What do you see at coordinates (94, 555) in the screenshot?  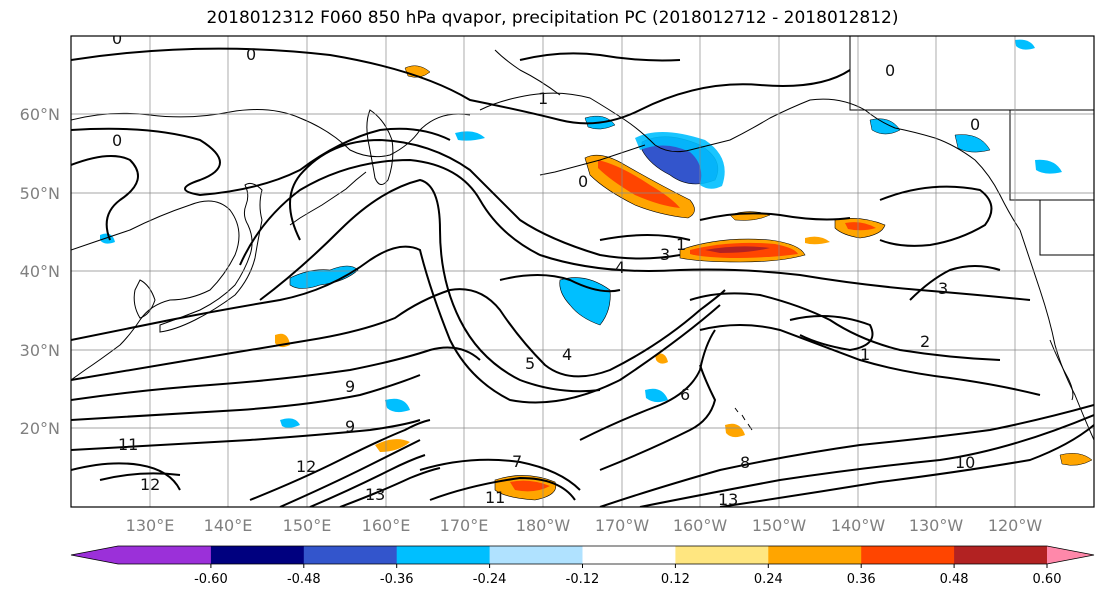 I see `colorbar-extension-low` at bounding box center [94, 555].